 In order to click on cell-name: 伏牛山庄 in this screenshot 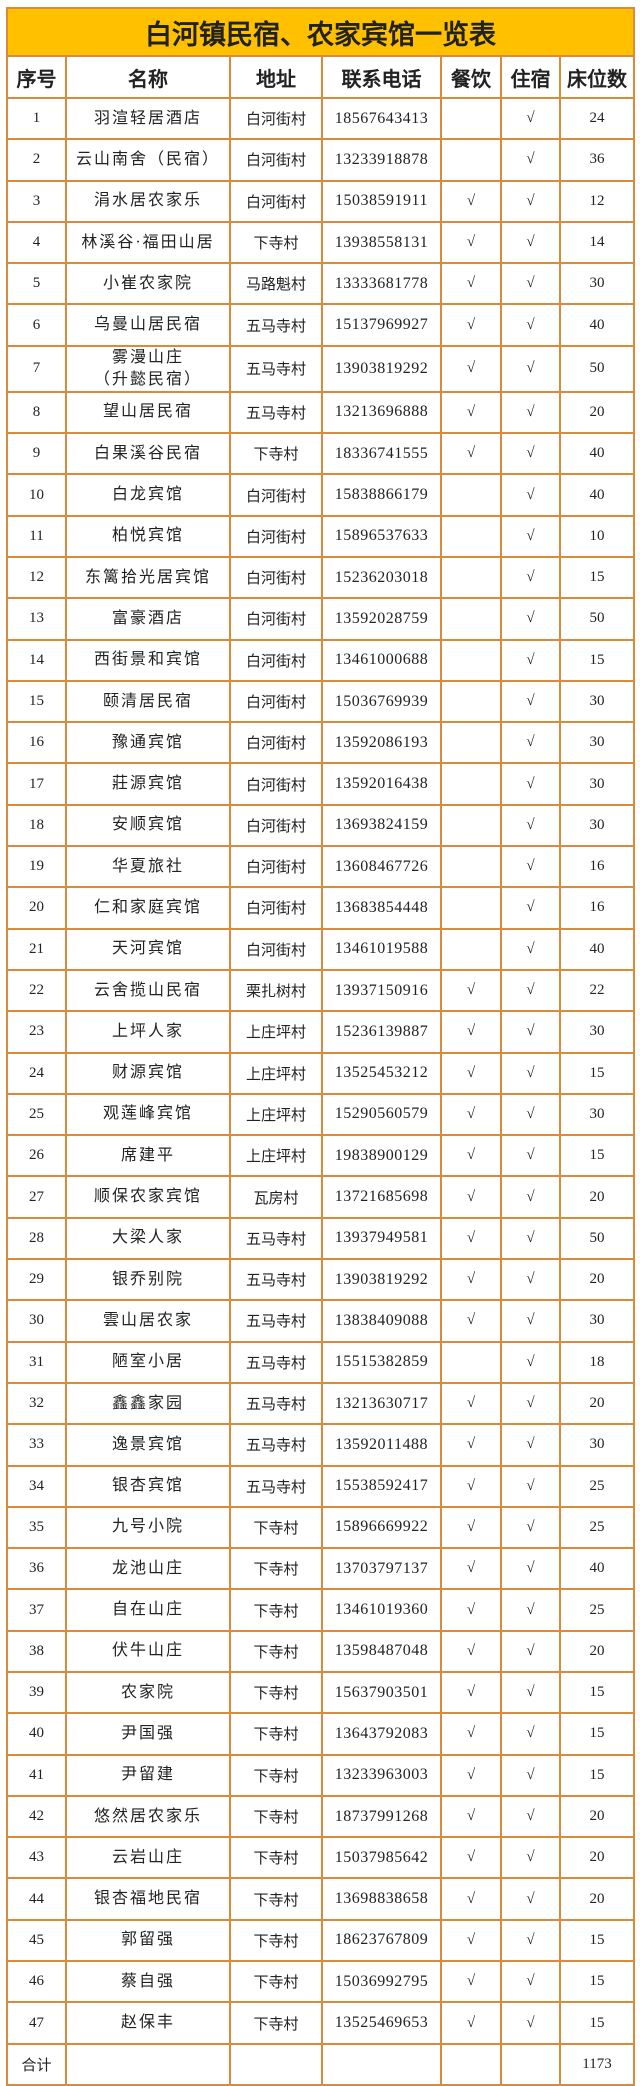, I will do `click(148, 1651)`.